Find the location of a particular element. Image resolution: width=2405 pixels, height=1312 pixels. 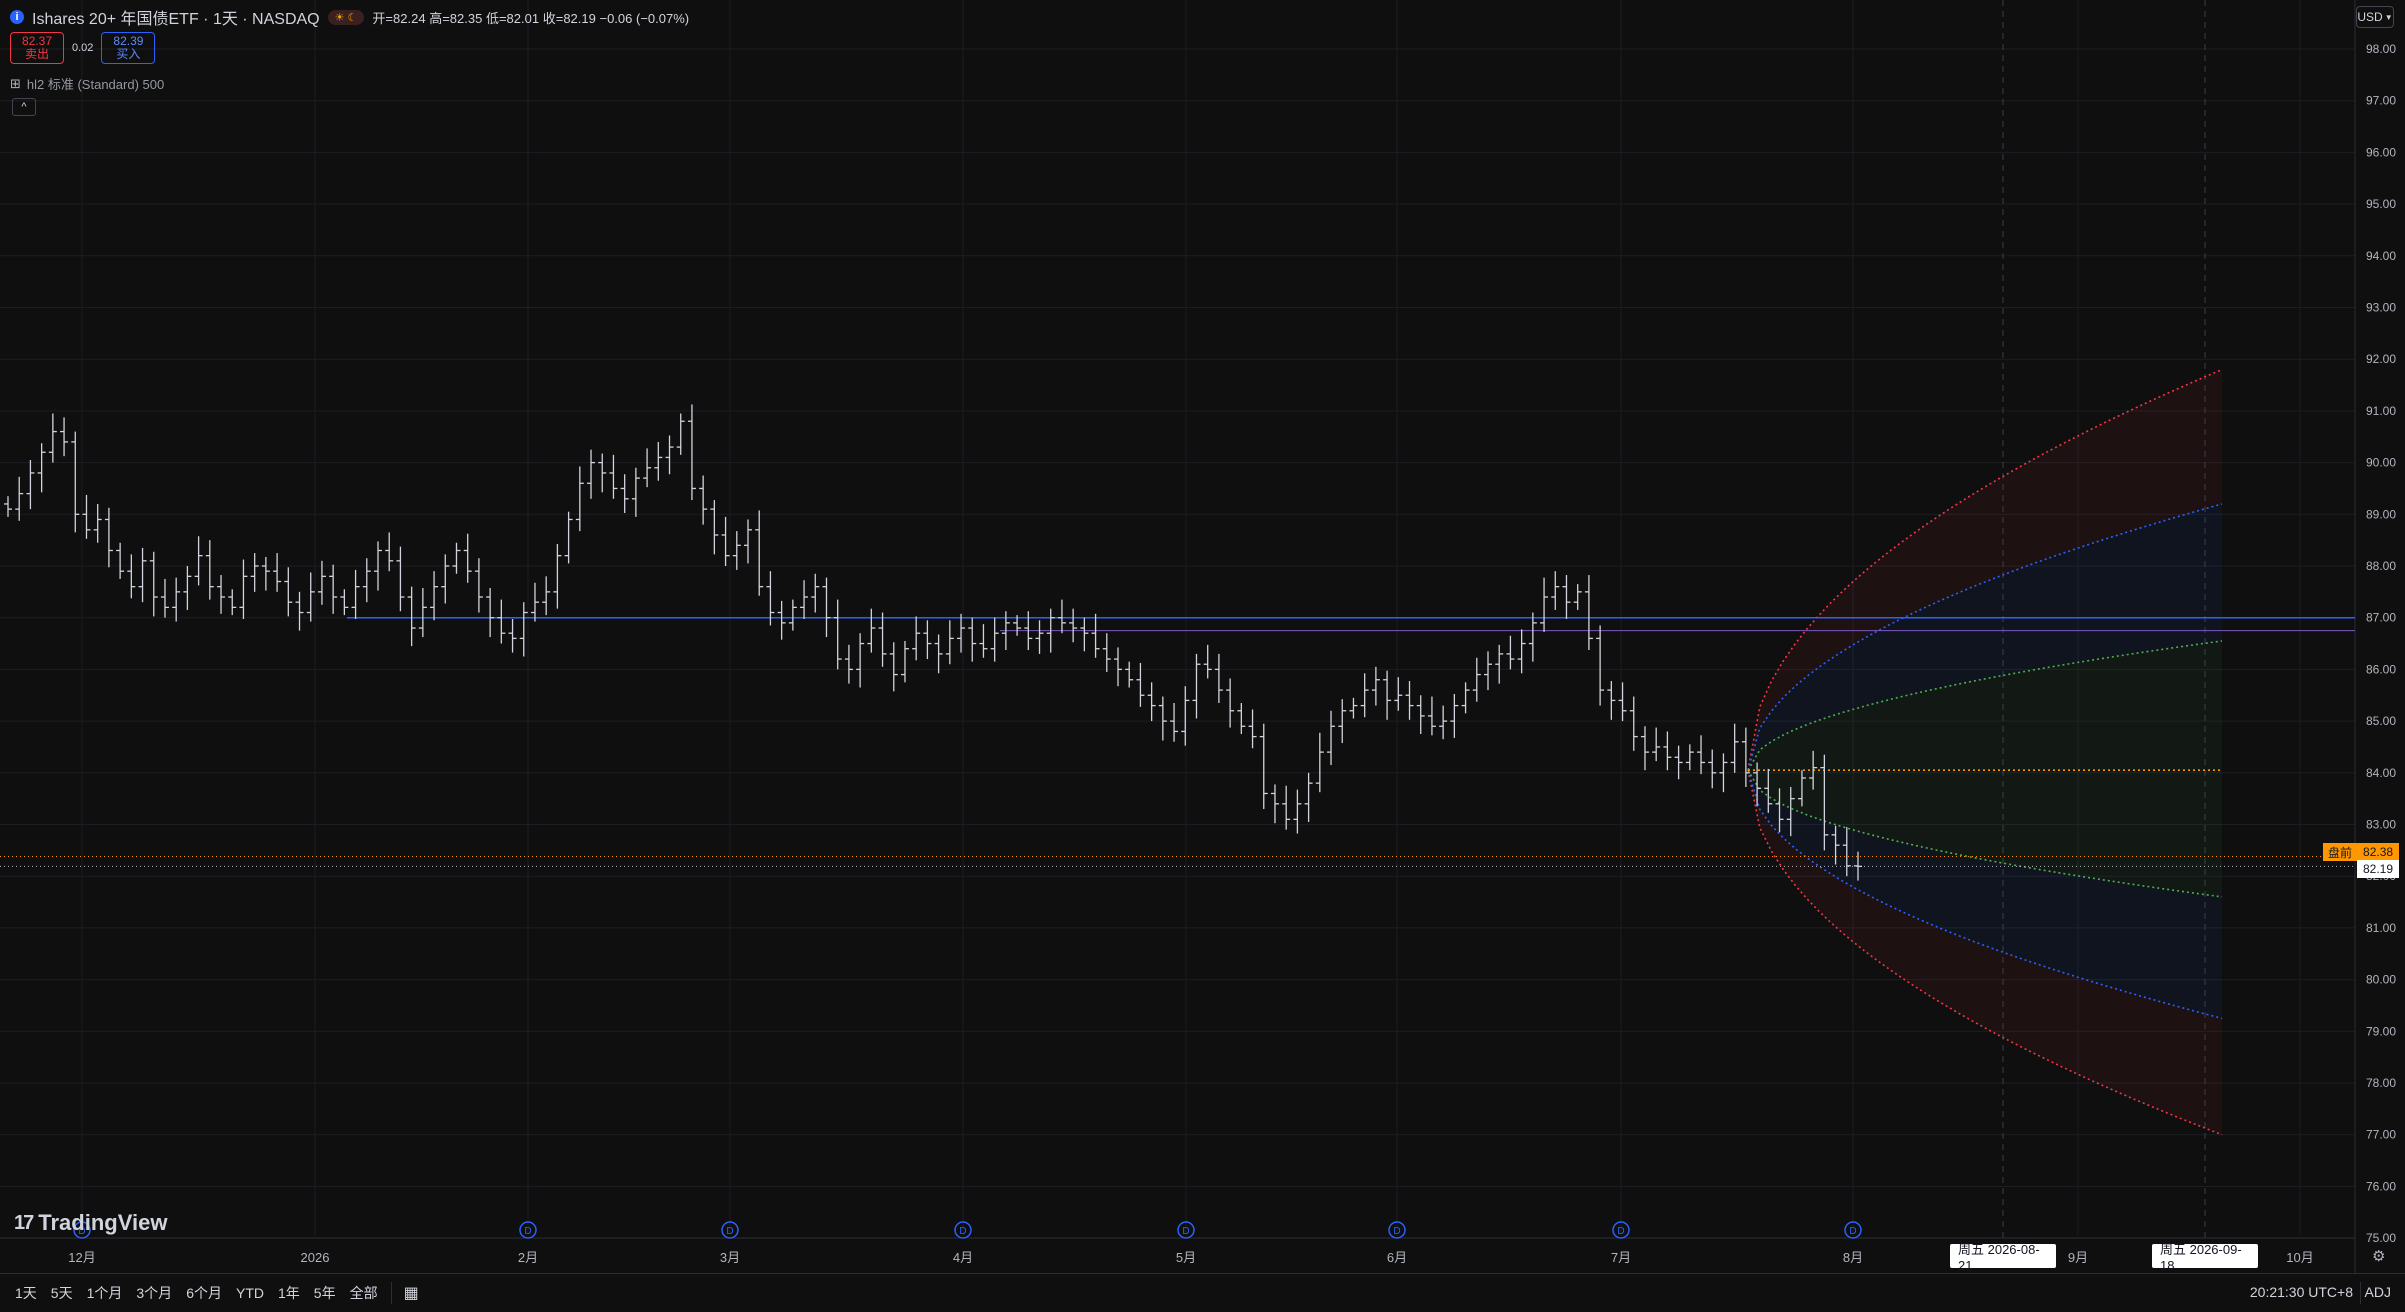

y-tick-label: 95.00 is located at coordinates (2381, 204).